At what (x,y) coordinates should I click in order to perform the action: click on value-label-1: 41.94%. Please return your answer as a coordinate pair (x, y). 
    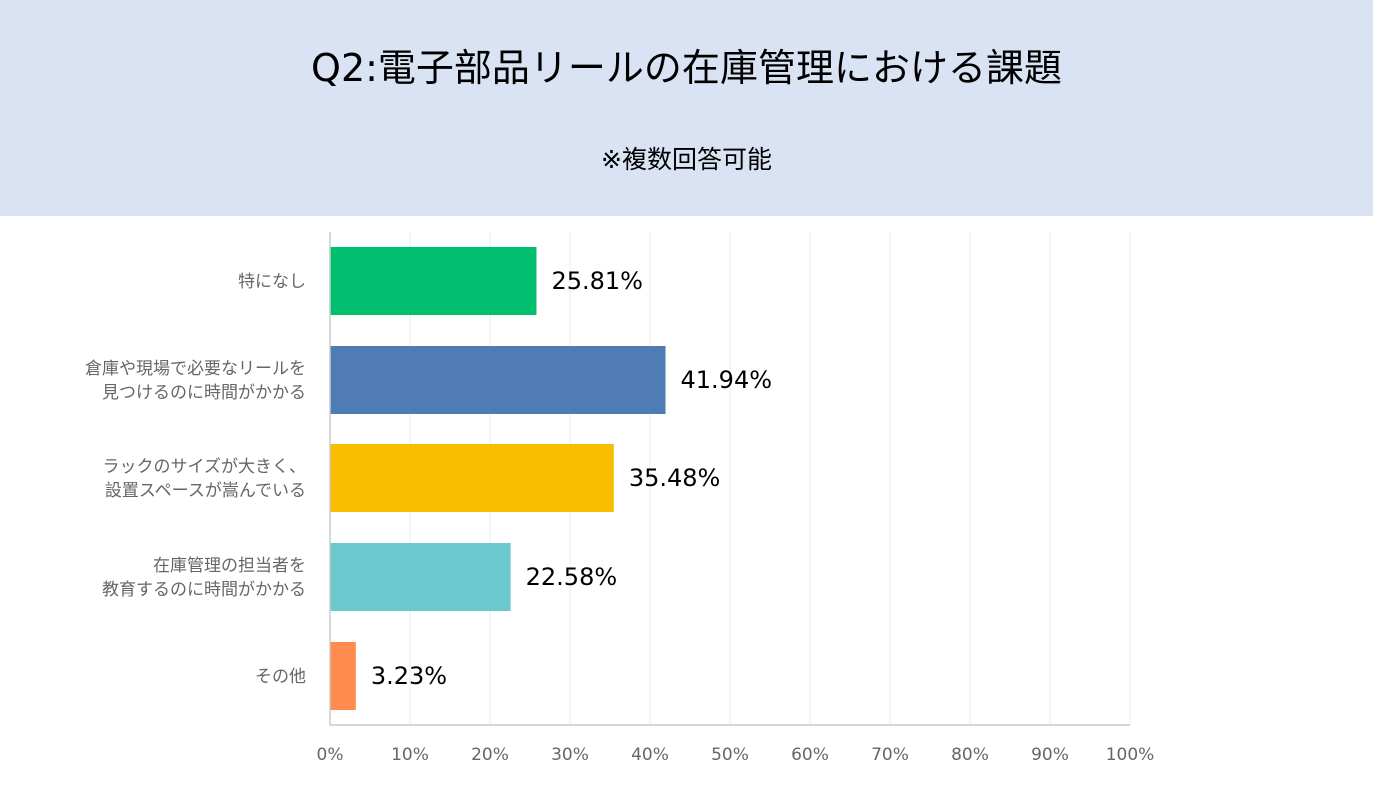
    Looking at the image, I should click on (727, 380).